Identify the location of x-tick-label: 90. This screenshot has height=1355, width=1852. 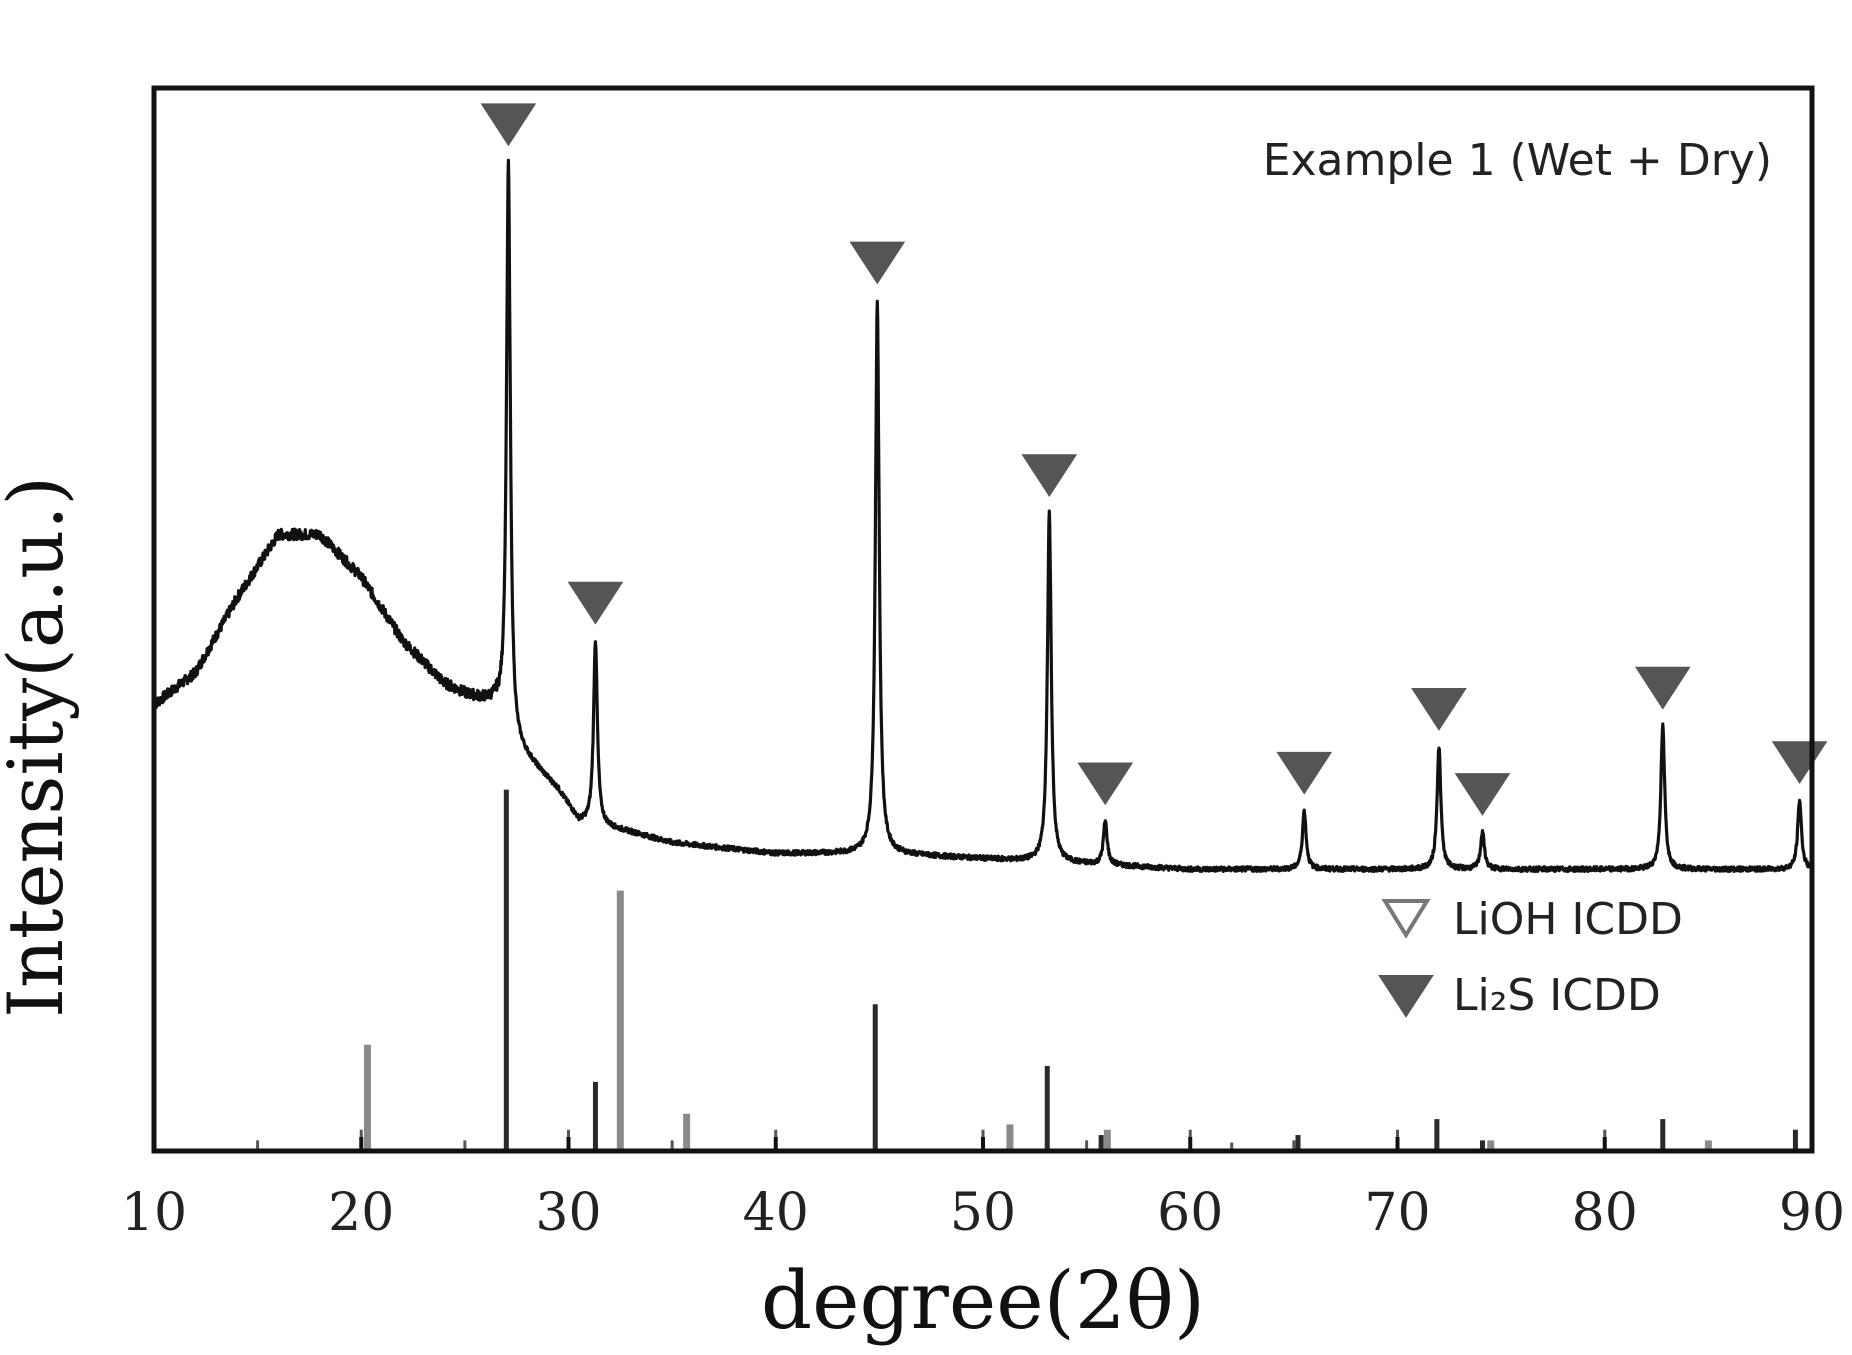
(1812, 1213).